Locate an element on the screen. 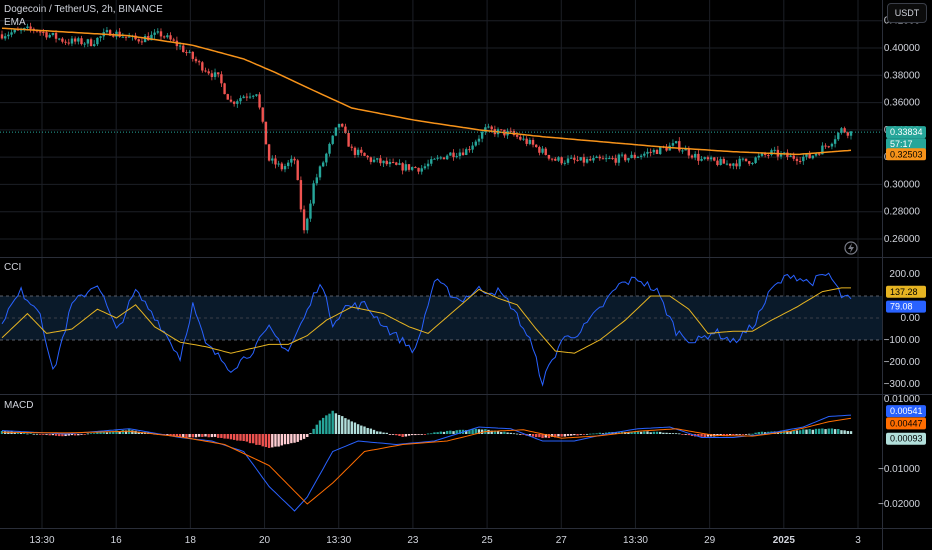 The width and height of the screenshot is (932, 550). cci-axis-ticks: 200.00 0.00 −100.00 −200.00 −300.00 is located at coordinates (902, 329).